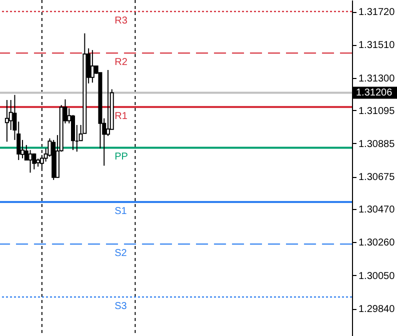 The height and width of the screenshot is (336, 397). I want to click on y-tick-label: 1.29840, so click(377, 310).